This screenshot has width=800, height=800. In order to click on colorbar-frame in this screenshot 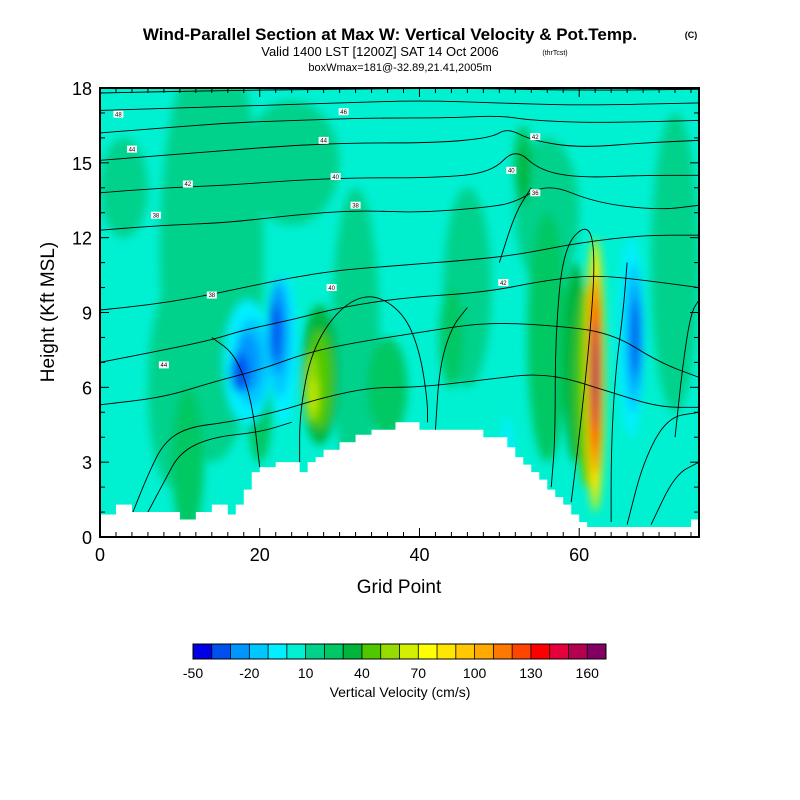, I will do `click(399, 651)`.